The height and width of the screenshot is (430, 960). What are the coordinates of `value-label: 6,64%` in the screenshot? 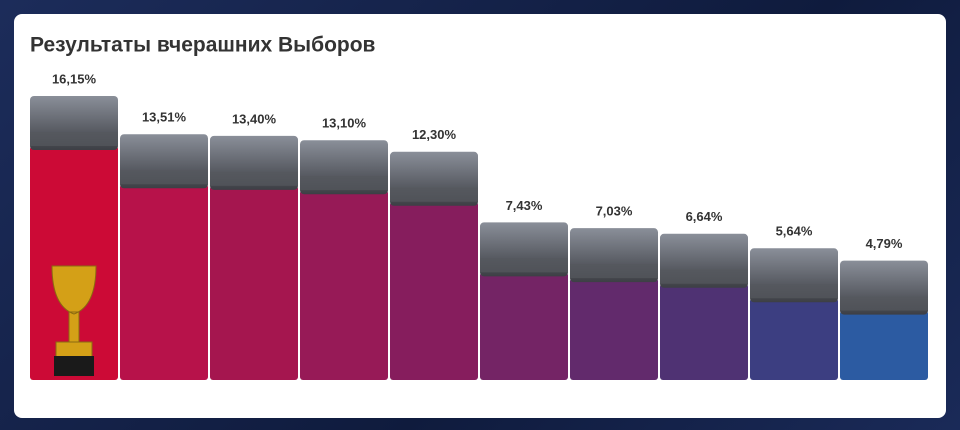 It's located at (704, 216).